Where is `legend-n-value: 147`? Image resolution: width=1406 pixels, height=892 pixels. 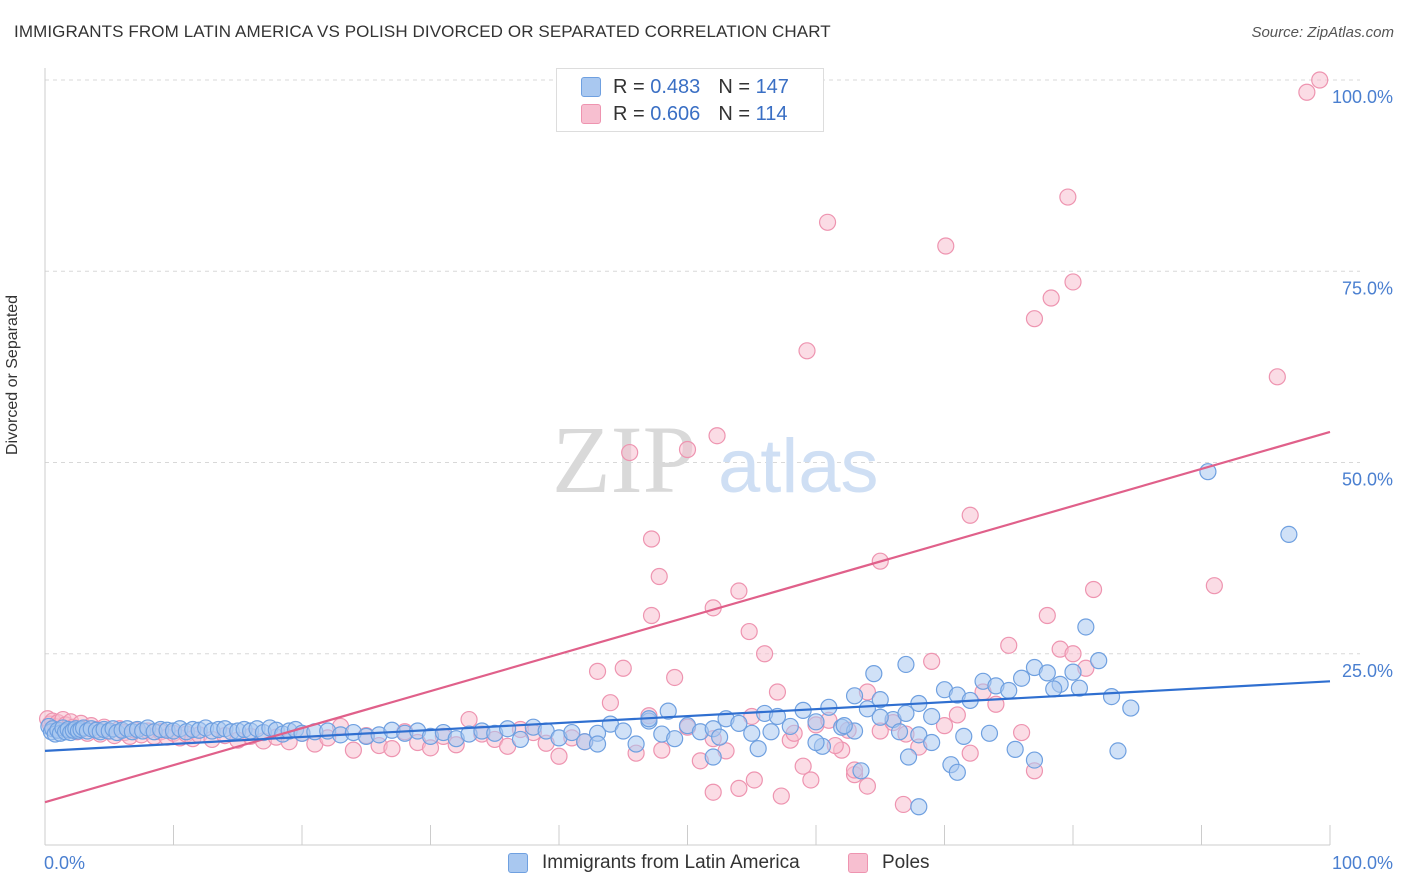 legend-n-value: 147 is located at coordinates (772, 86).